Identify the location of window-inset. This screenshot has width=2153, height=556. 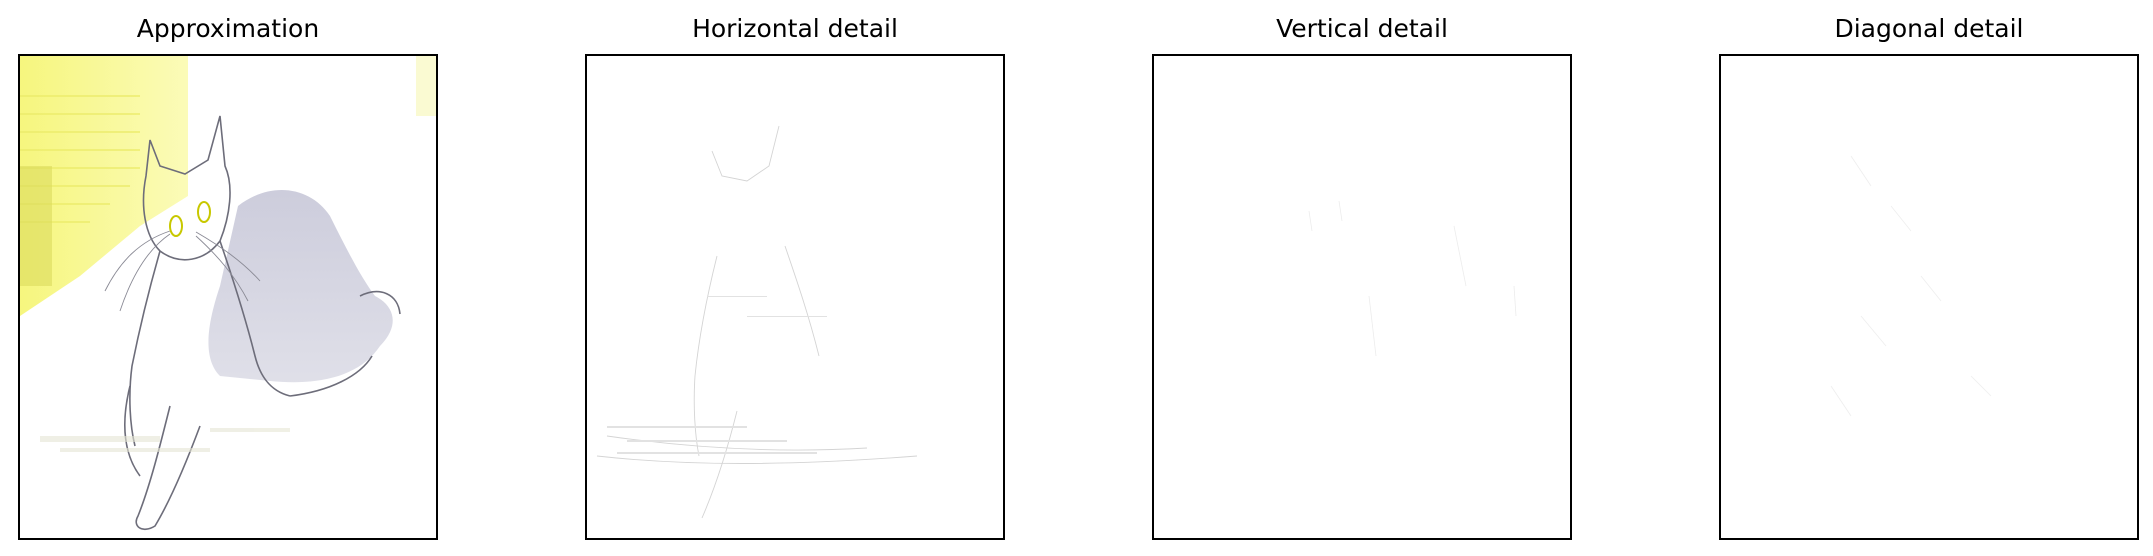
(36, 226).